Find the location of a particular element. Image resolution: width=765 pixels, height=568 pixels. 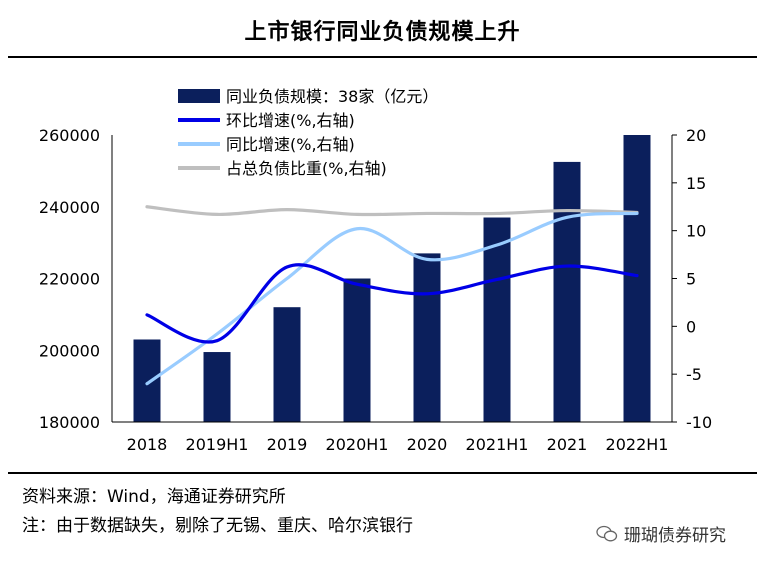

watermark-text: 珊瑚债券研究 is located at coordinates (675, 536).